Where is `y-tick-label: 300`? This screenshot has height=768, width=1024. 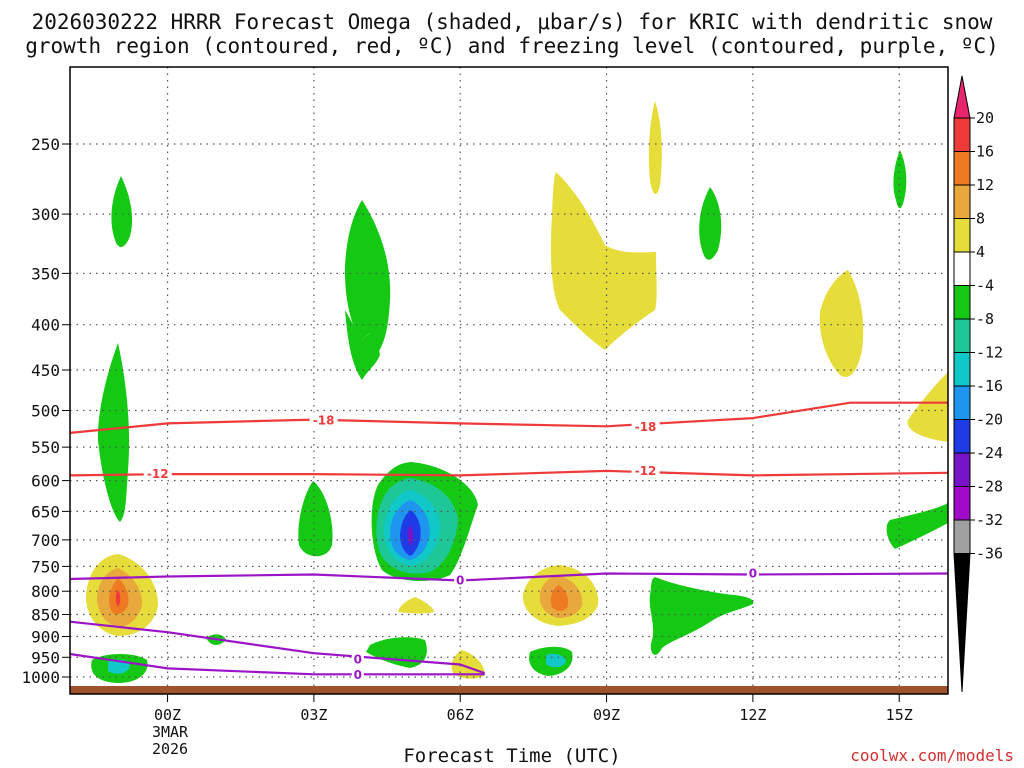 y-tick-label: 300 is located at coordinates (45, 214).